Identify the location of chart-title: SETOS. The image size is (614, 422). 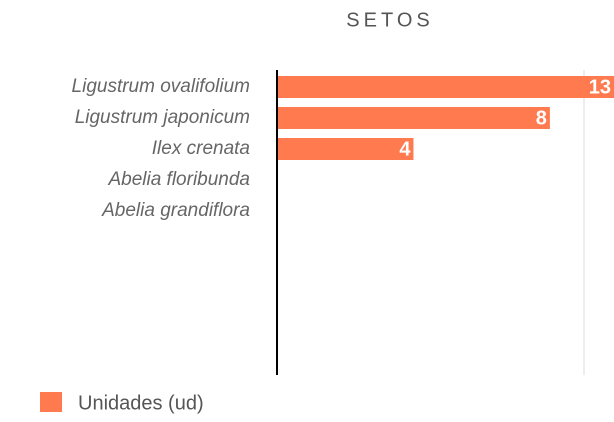
(389, 20).